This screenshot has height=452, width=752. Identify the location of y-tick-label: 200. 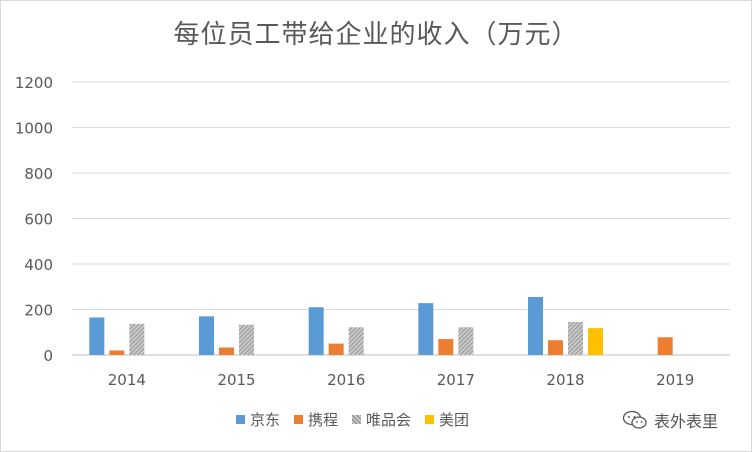
(38, 311).